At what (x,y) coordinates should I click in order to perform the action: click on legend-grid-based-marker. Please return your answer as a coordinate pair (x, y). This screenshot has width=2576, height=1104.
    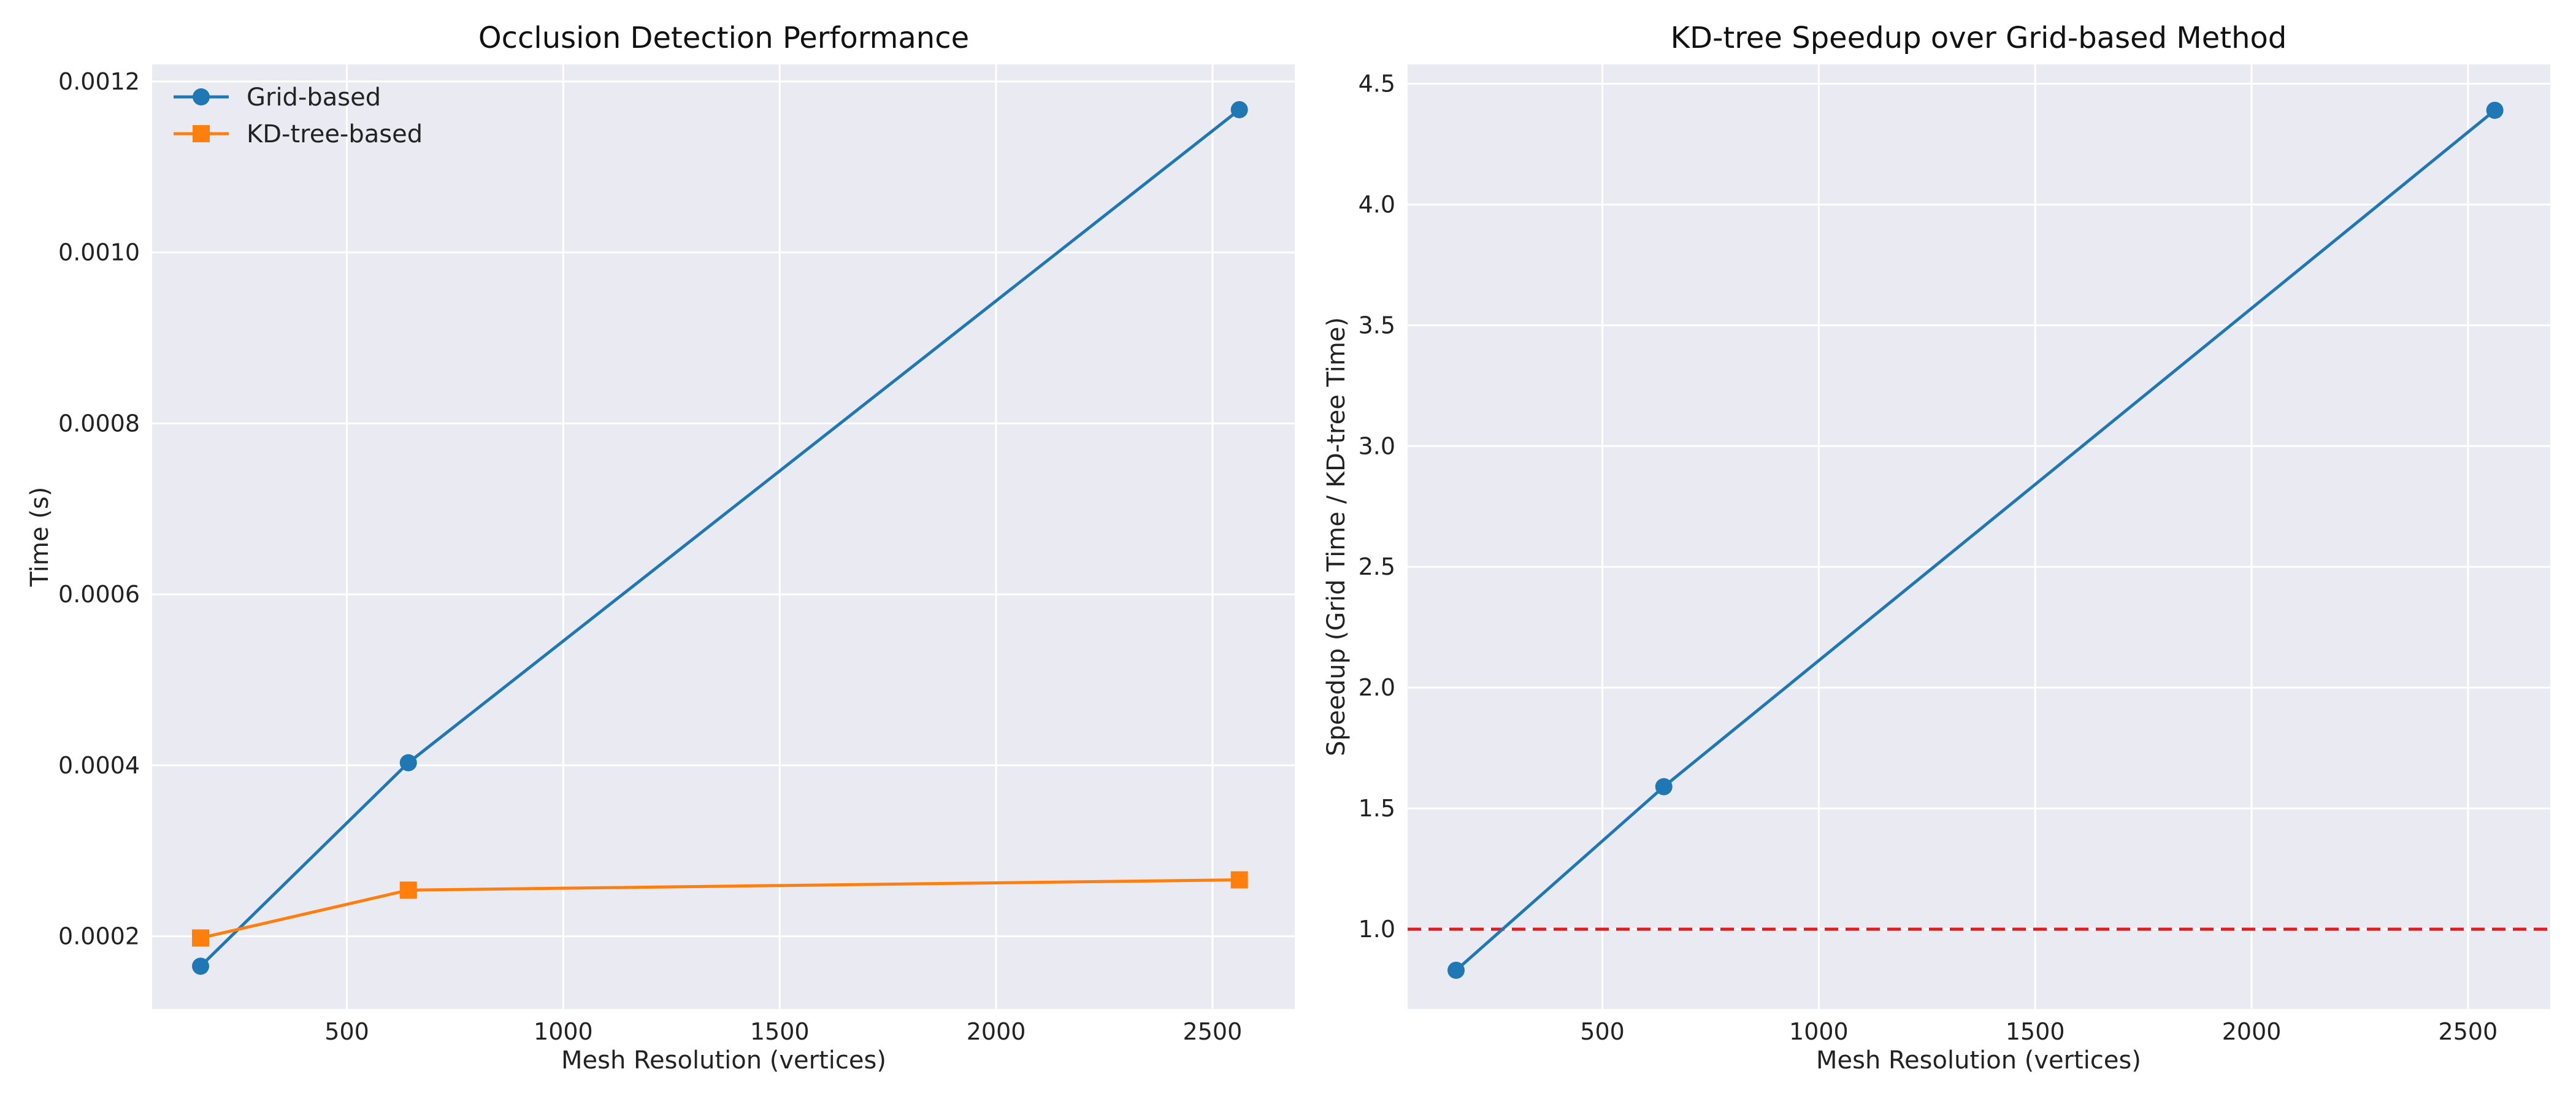
    Looking at the image, I should click on (201, 96).